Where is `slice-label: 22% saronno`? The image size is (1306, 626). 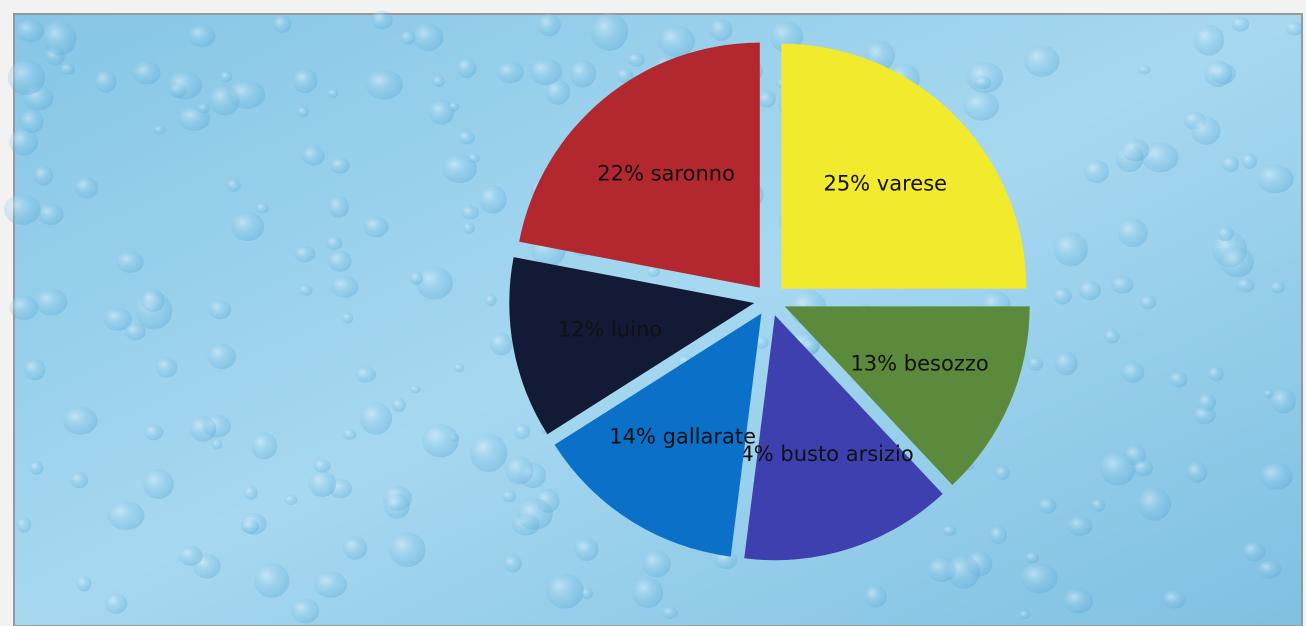 slice-label: 22% saronno is located at coordinates (666, 173).